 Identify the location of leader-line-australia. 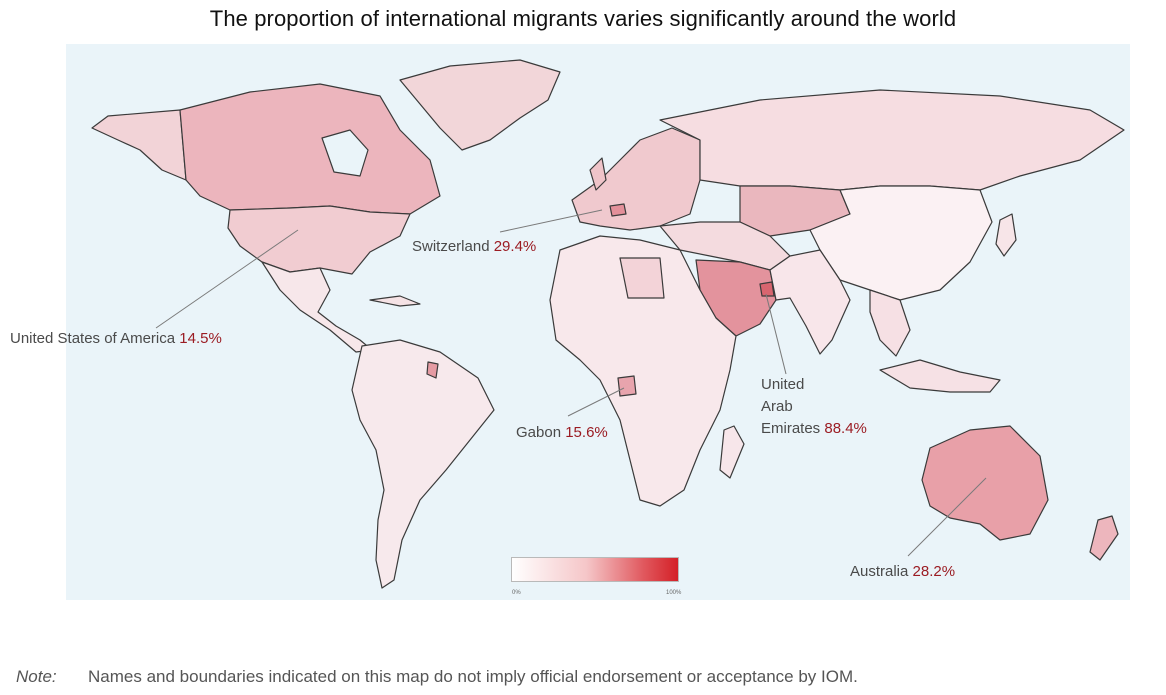
(947, 517).